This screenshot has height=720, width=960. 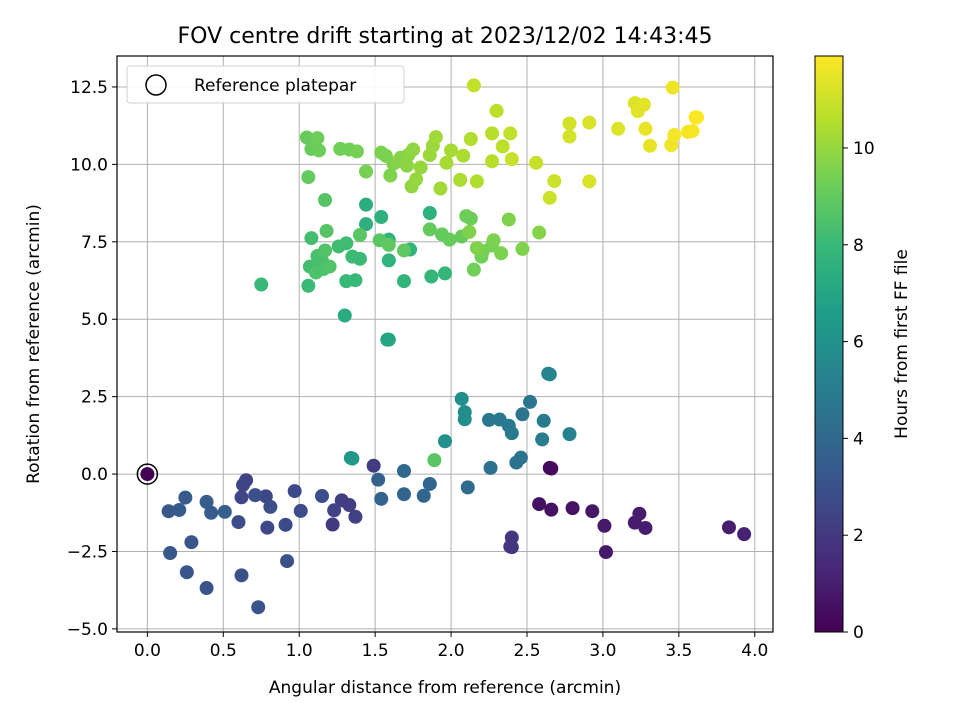 What do you see at coordinates (445, 688) in the screenshot?
I see `x-axis-label: Angular distance from reference (arcmin)` at bounding box center [445, 688].